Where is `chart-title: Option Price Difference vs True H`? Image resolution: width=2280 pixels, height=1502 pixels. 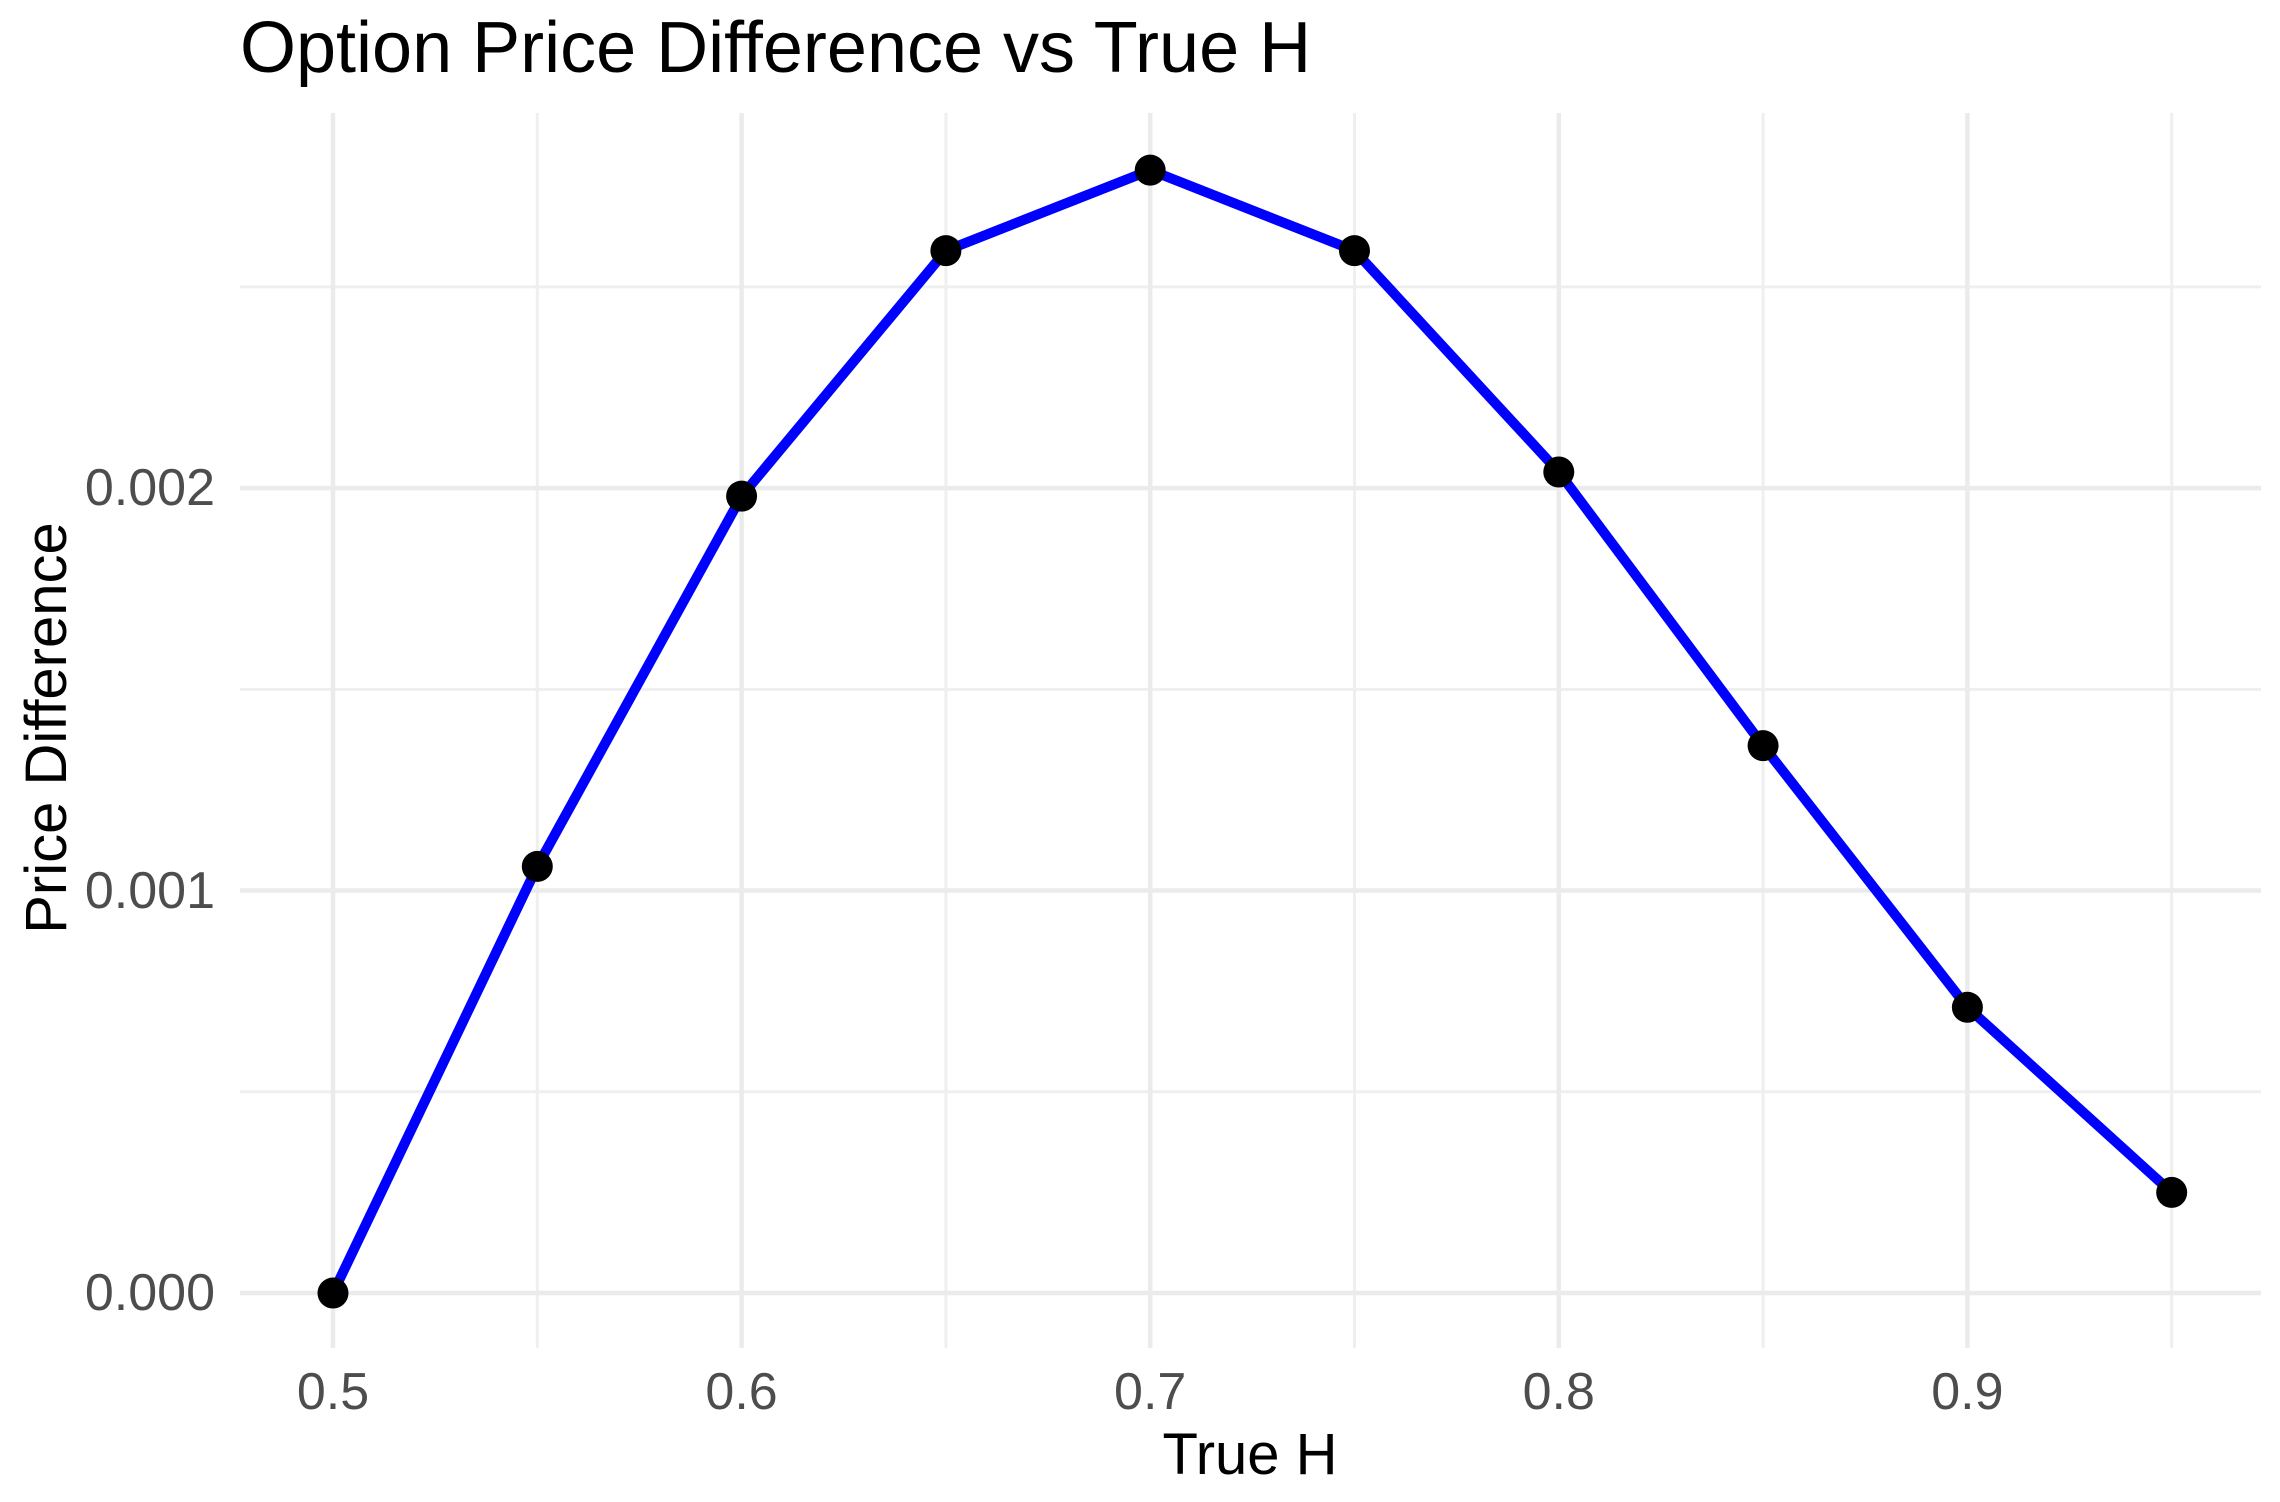 chart-title: Option Price Difference vs True H is located at coordinates (776, 48).